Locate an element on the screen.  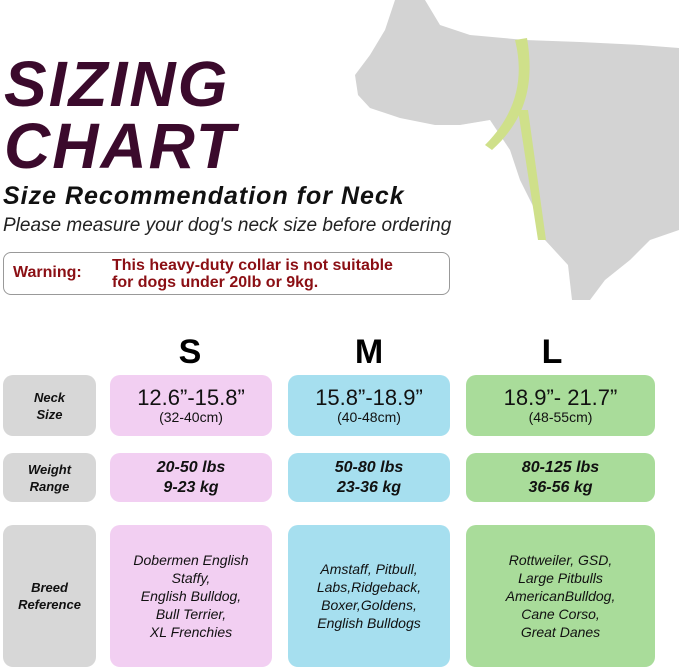
weight-cell-s: 20-50 lbs 9-23 kg is located at coordinates (191, 477).